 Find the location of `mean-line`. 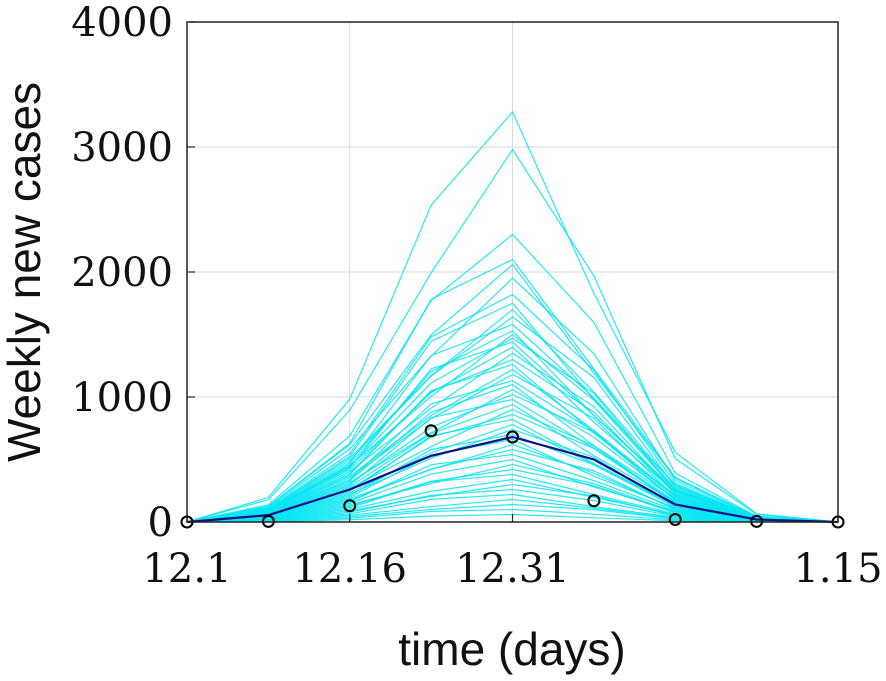

mean-line is located at coordinates (512, 479).